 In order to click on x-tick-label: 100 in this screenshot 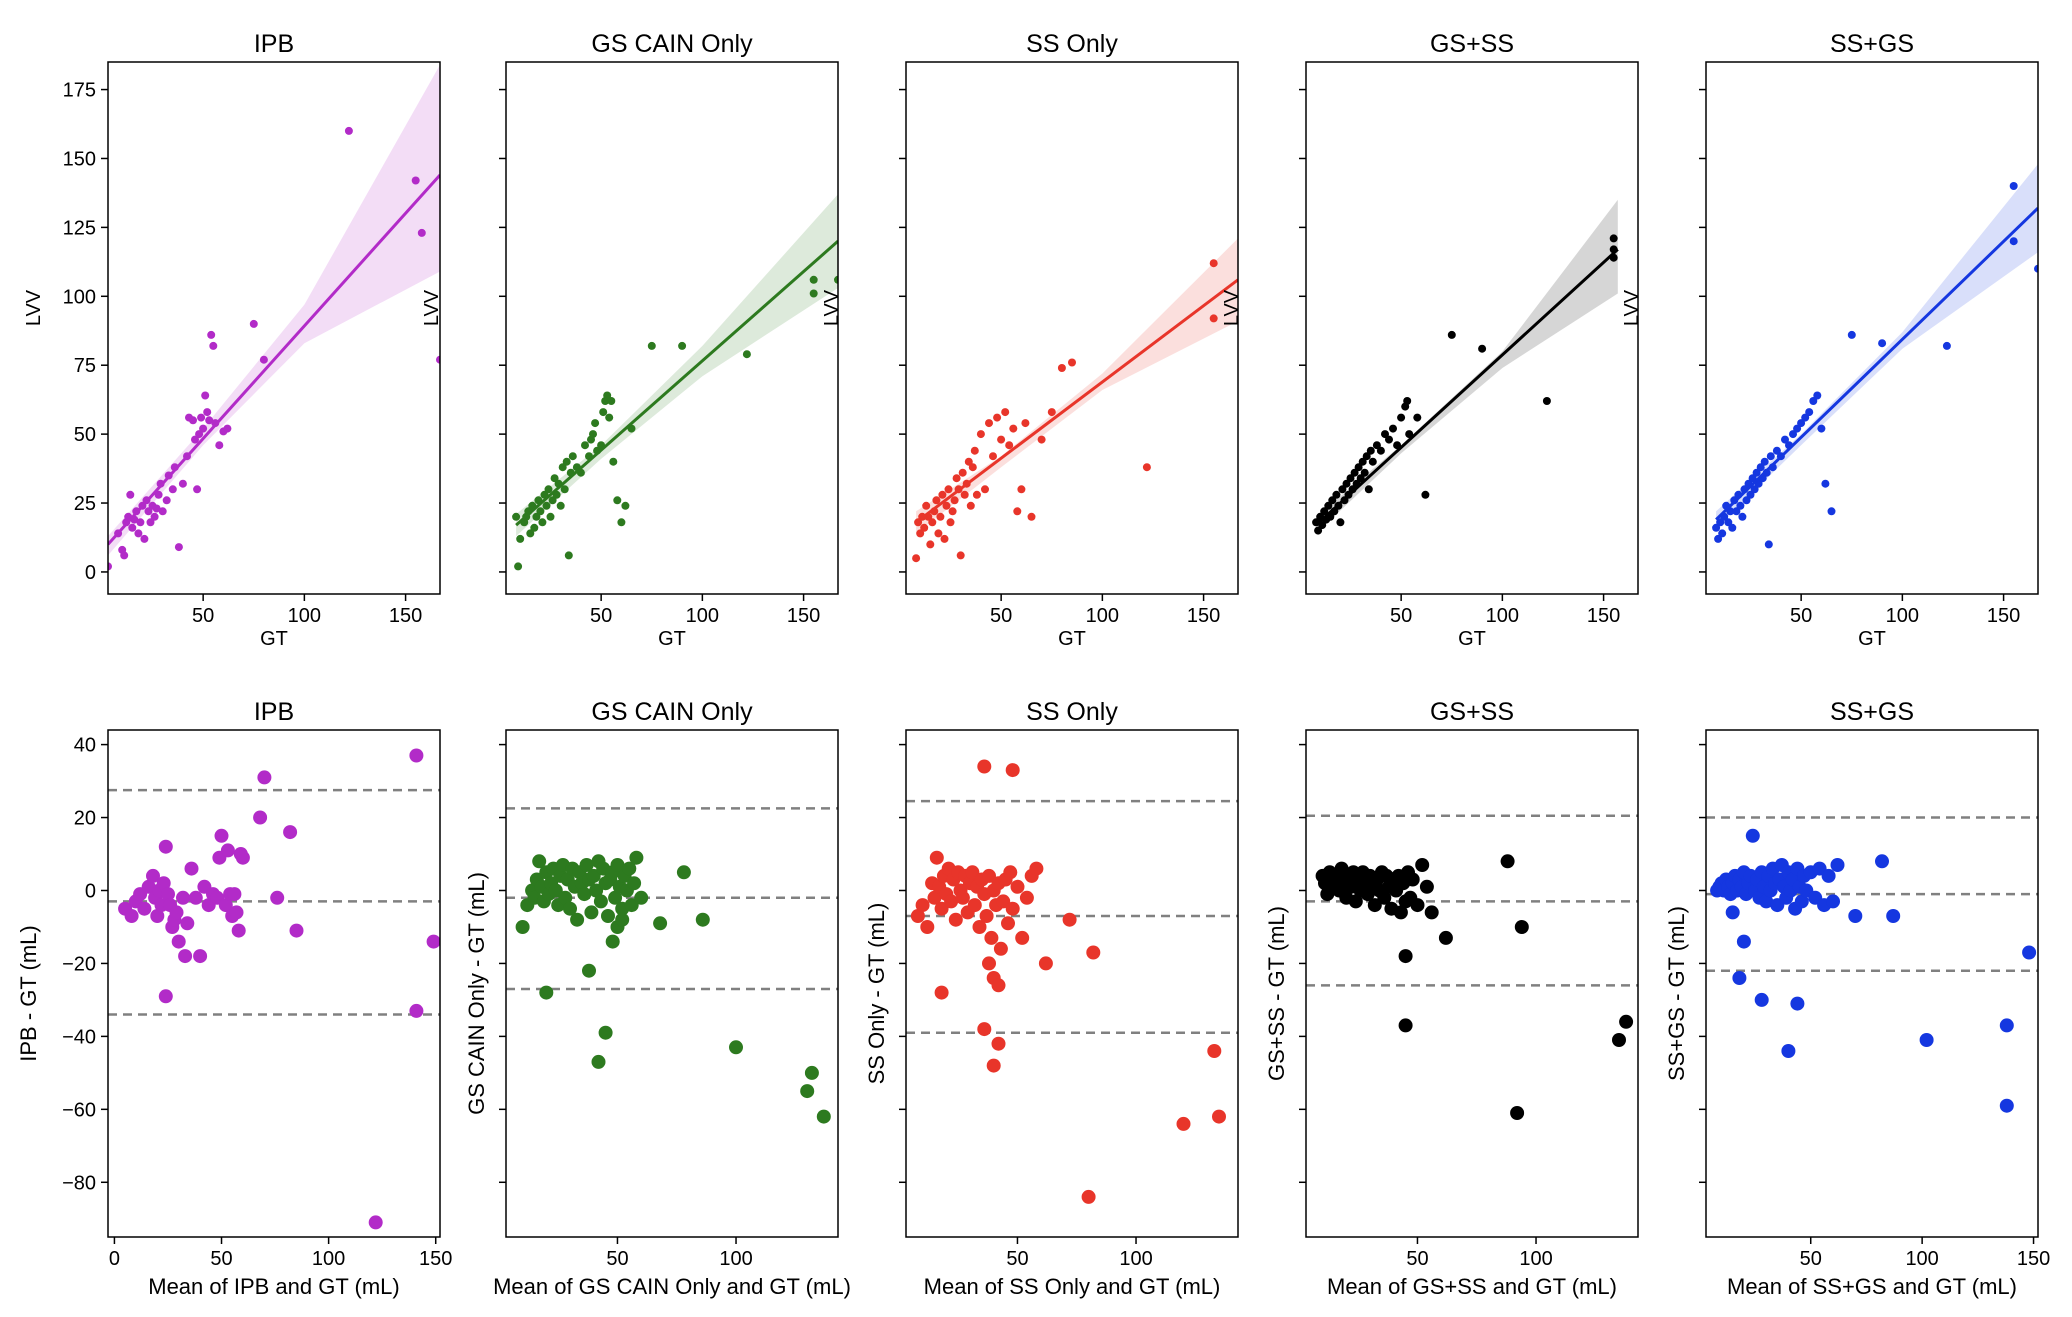, I will do `click(735, 1259)`.